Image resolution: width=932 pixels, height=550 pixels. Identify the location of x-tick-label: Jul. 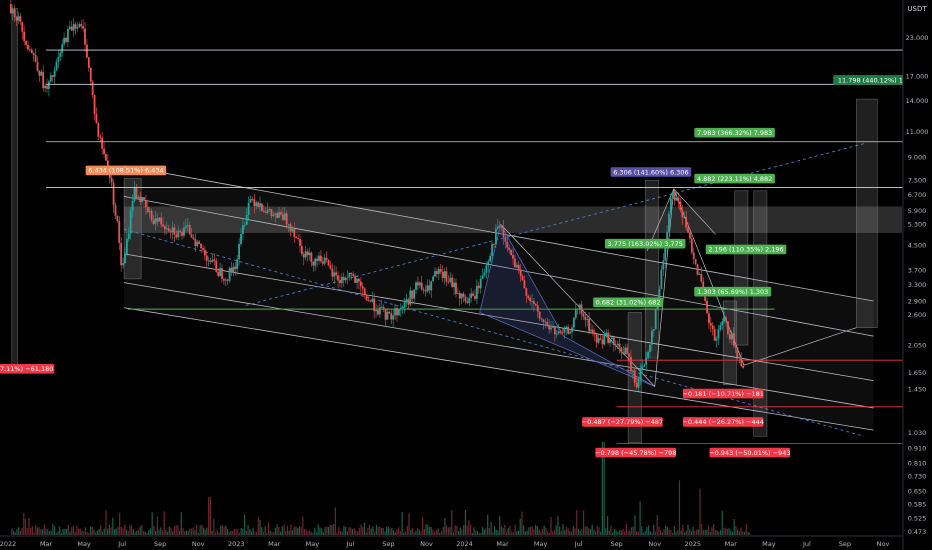
(121, 544).